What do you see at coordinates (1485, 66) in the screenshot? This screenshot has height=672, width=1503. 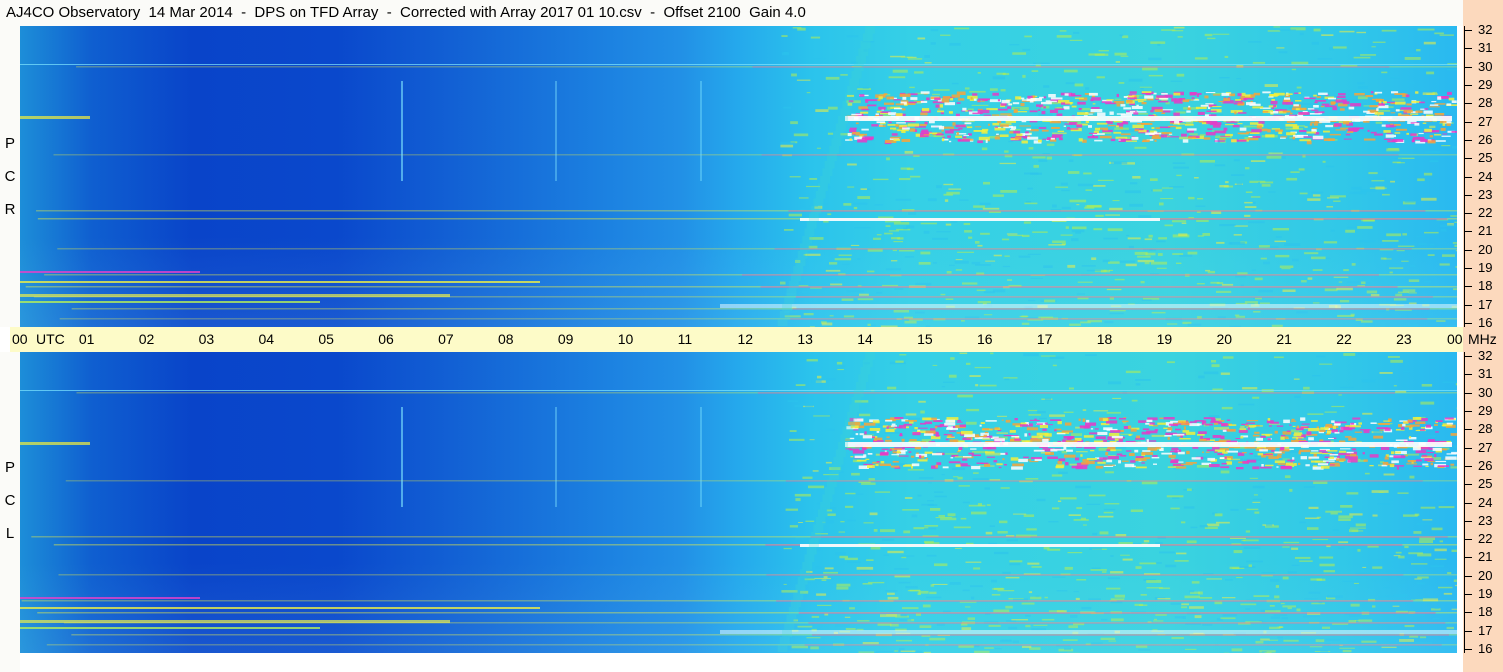 I see `frequency-tick-label: 30` at bounding box center [1485, 66].